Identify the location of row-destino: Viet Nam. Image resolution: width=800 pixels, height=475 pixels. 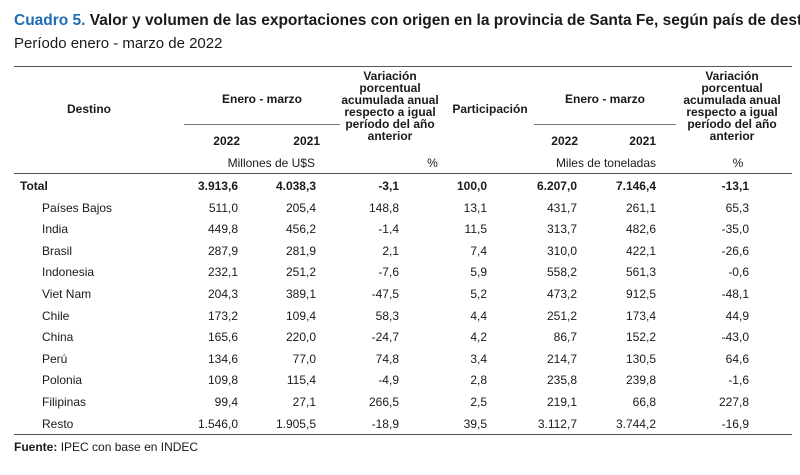
(67, 294).